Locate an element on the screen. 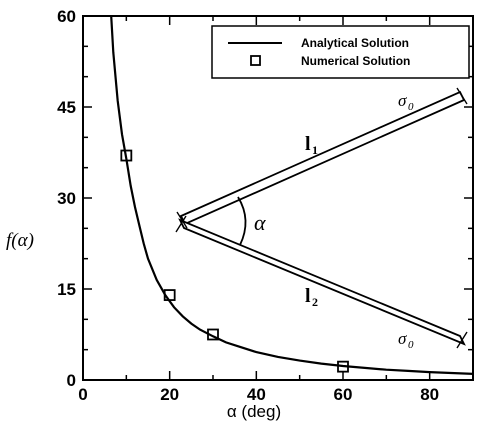  legend: Analytical Solution Numerical Solution is located at coordinates (340, 52).